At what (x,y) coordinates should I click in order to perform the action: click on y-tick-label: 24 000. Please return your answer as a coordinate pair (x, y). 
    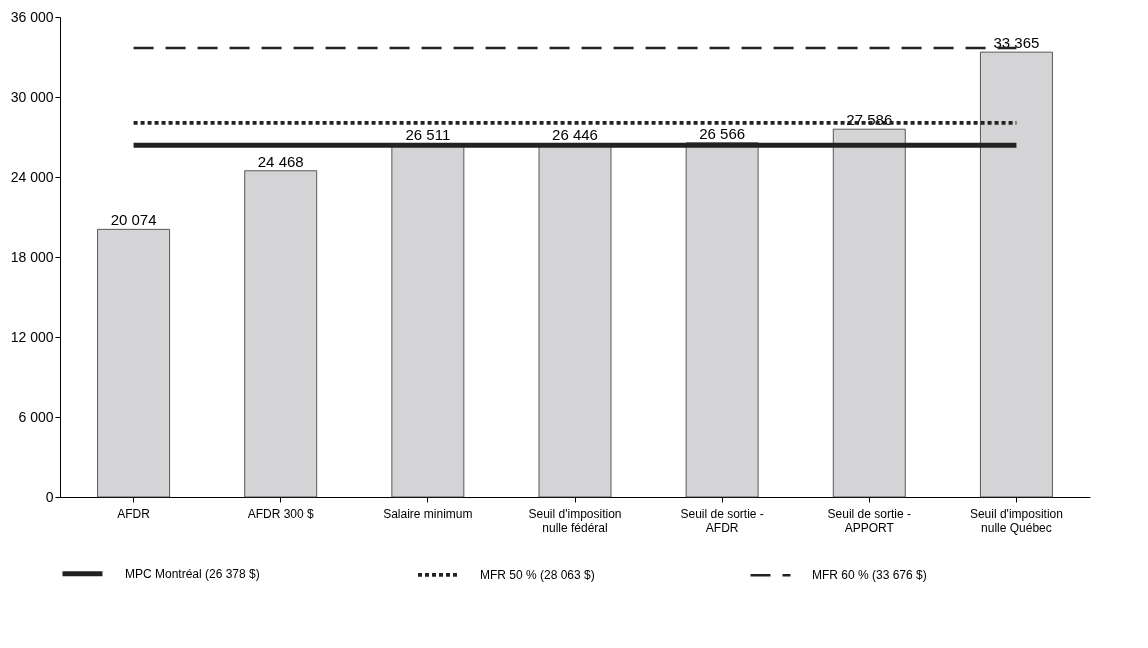
    Looking at the image, I should click on (32, 176).